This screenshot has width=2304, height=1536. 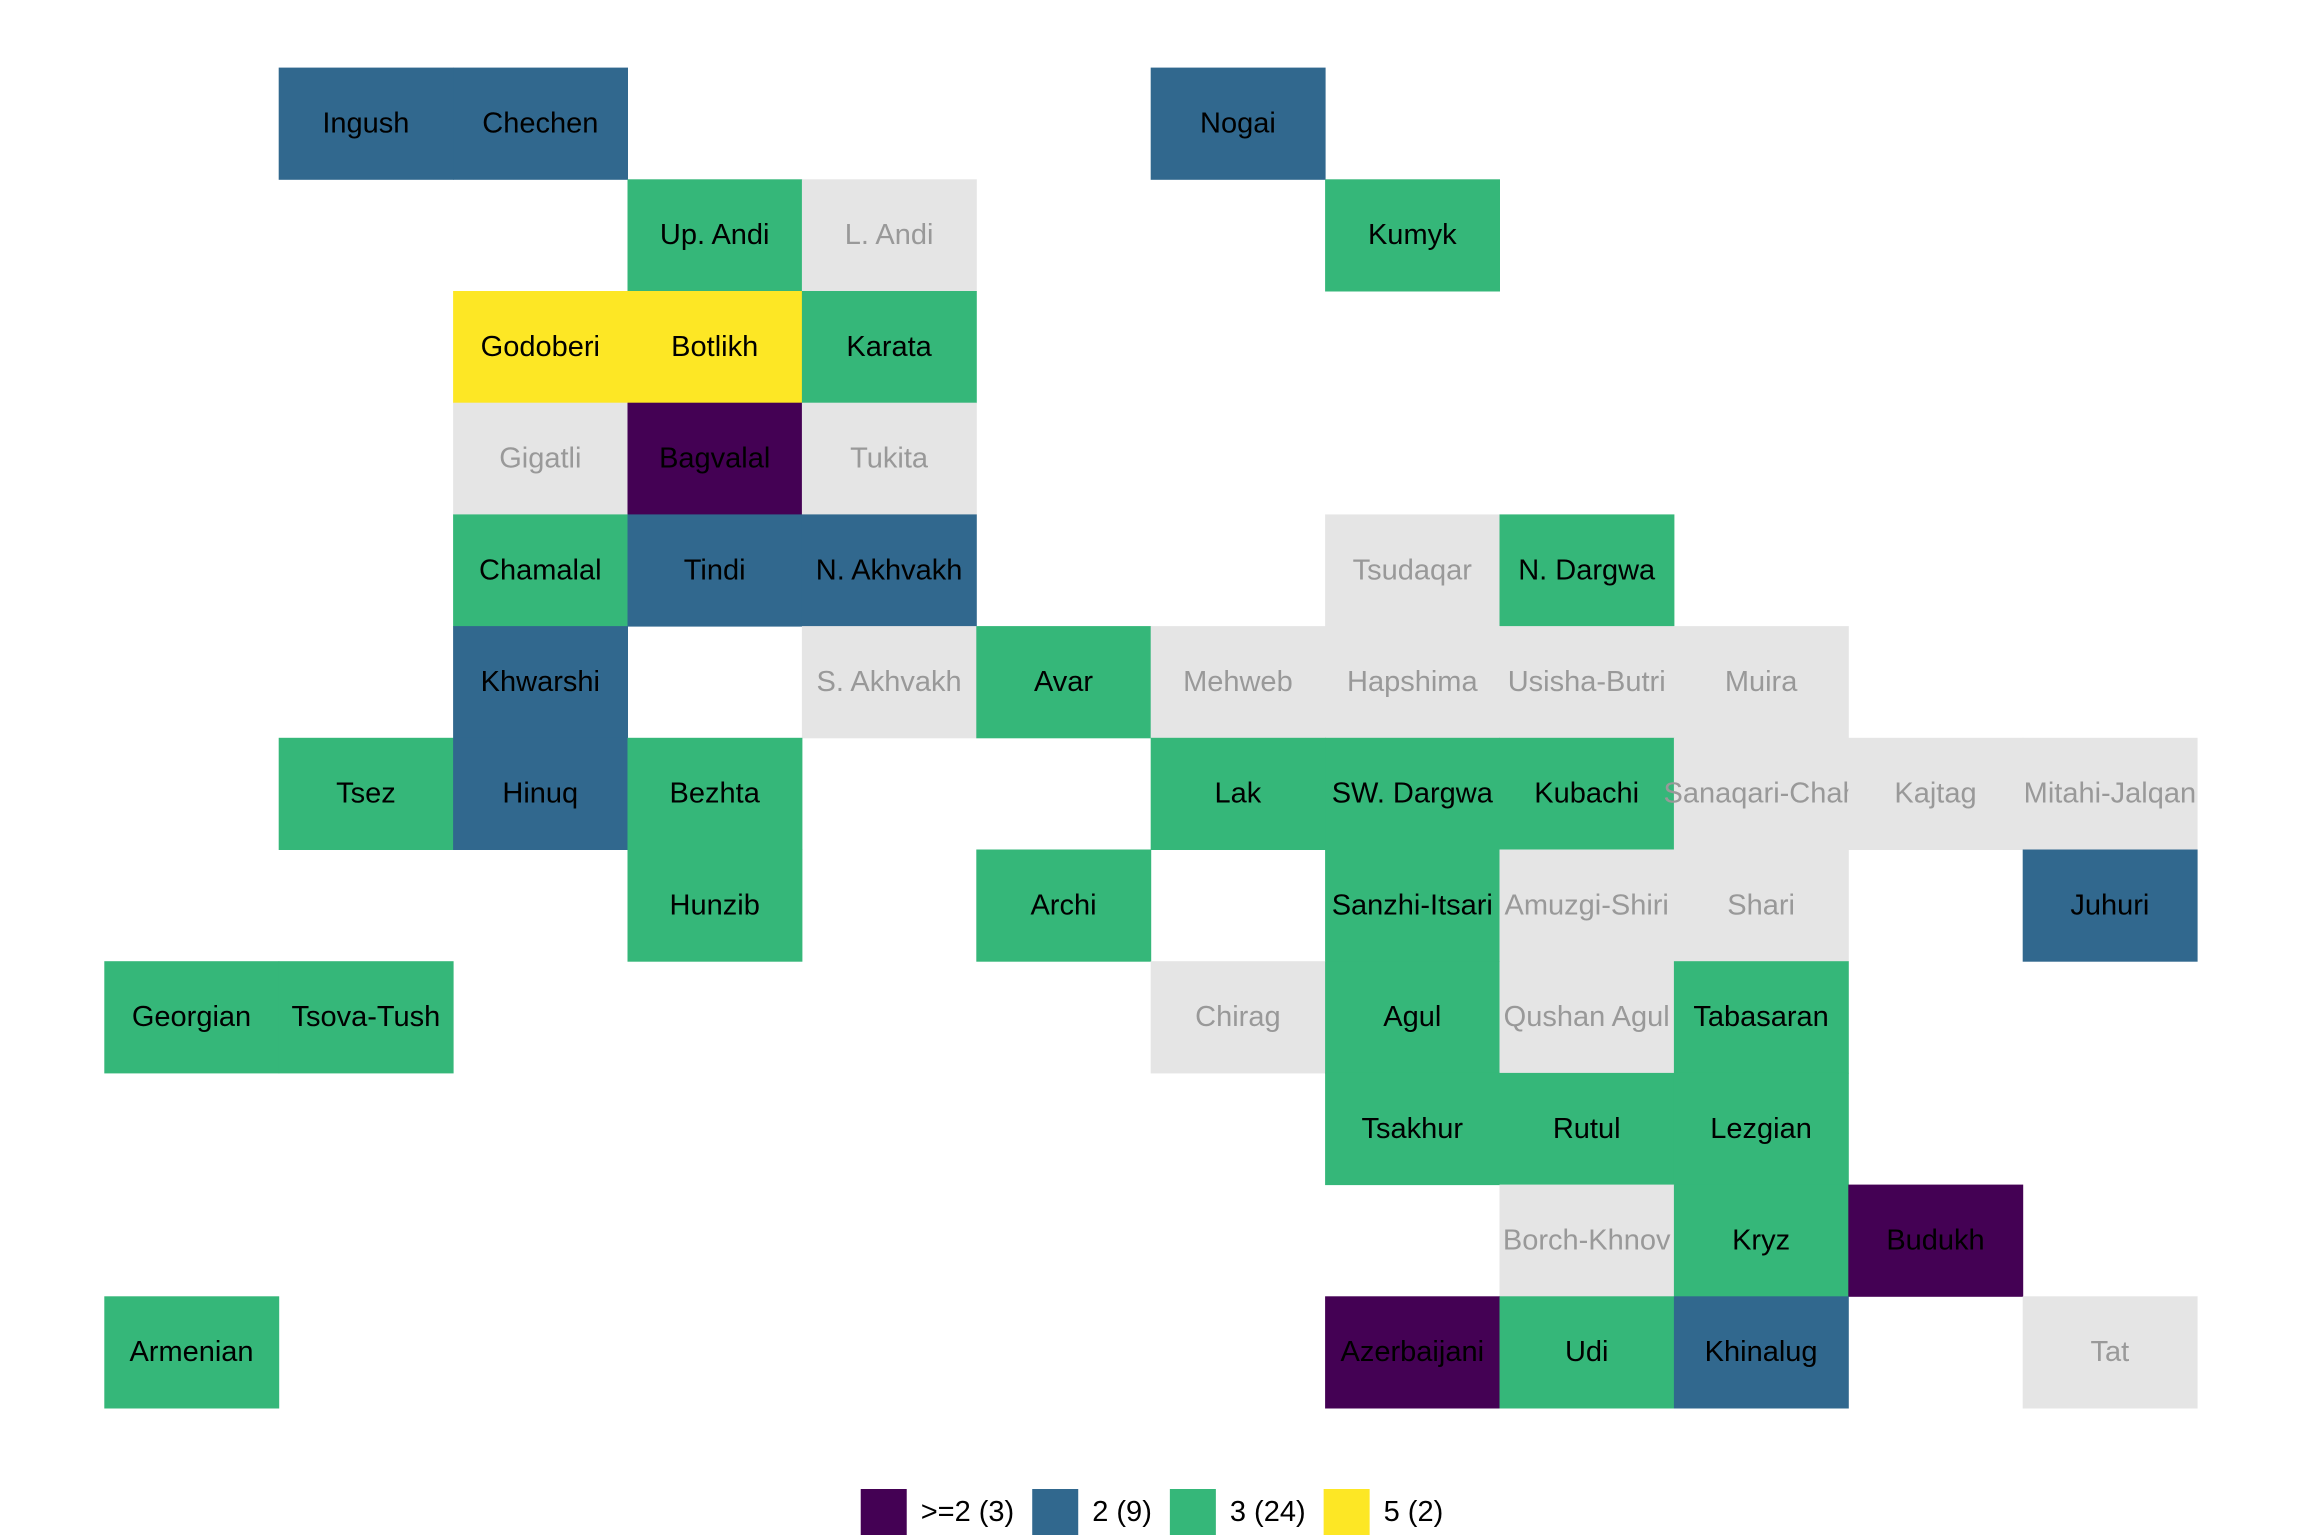 I want to click on tile-label: Mehweb, so click(x=1238, y=682).